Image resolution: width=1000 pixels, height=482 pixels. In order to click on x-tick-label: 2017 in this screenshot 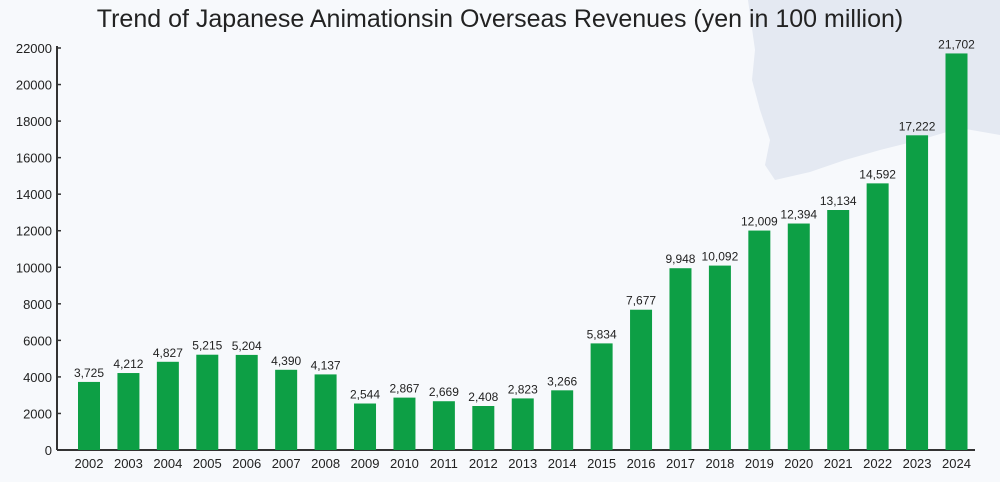, I will do `click(680, 463)`.